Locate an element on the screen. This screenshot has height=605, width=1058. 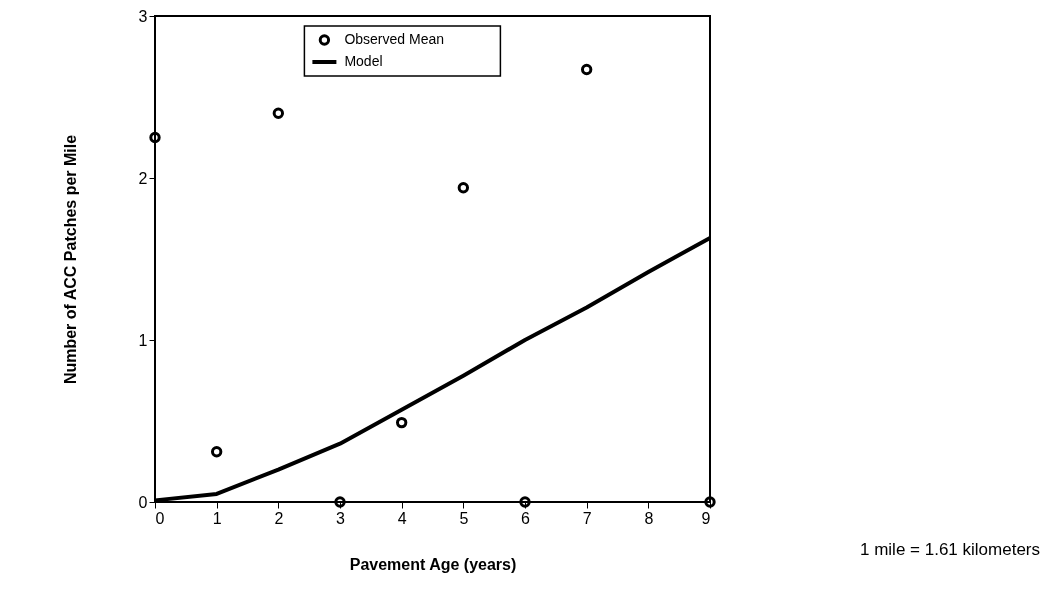
x-tick-label: 1 is located at coordinates (217, 518).